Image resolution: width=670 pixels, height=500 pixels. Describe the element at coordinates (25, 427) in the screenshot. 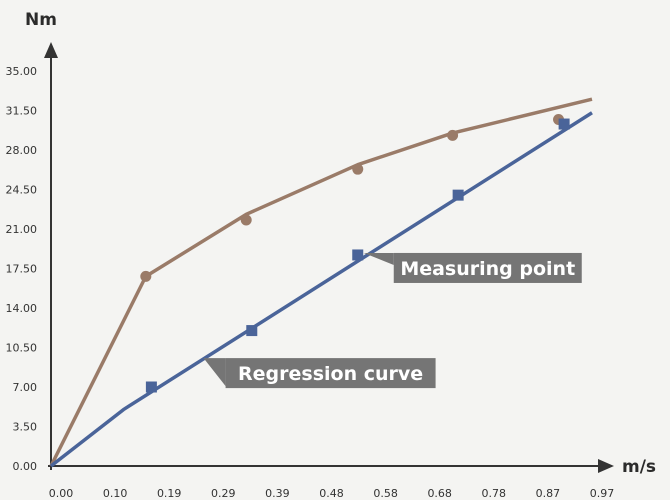

I see `y-tick-label: 3.50` at that location.